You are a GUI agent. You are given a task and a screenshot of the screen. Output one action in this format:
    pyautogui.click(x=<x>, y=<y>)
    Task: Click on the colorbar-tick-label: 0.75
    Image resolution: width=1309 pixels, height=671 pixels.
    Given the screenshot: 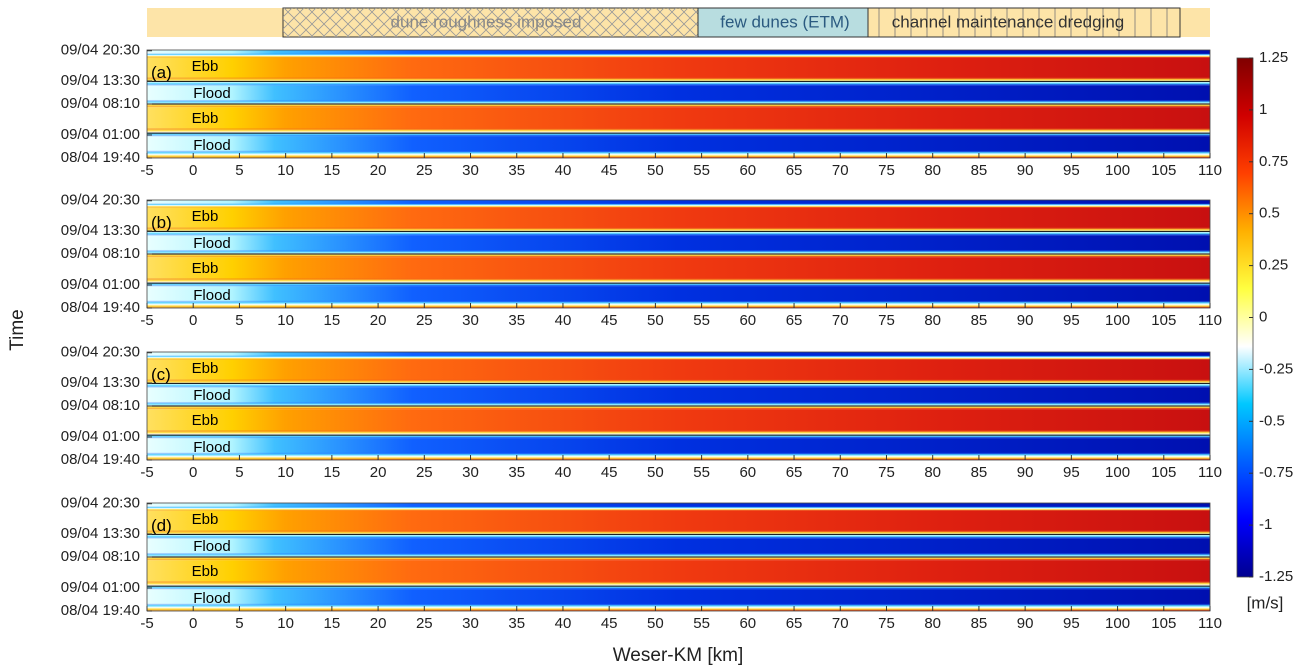 What is the action you would take?
    pyautogui.click(x=1273, y=161)
    